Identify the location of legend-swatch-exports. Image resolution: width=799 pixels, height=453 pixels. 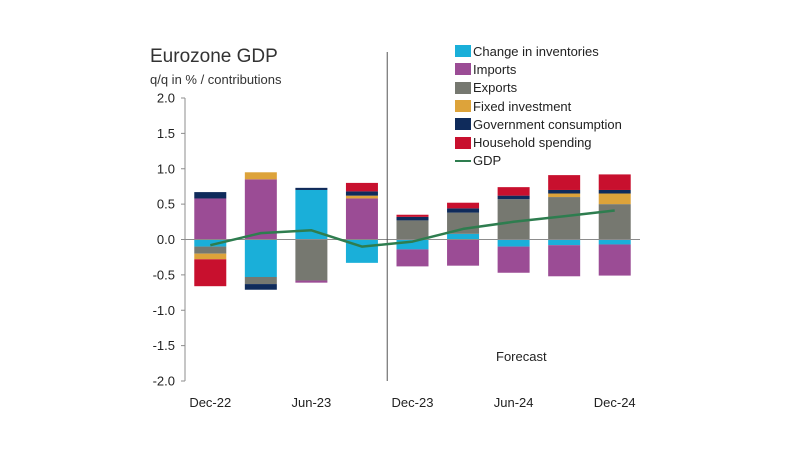
(463, 87).